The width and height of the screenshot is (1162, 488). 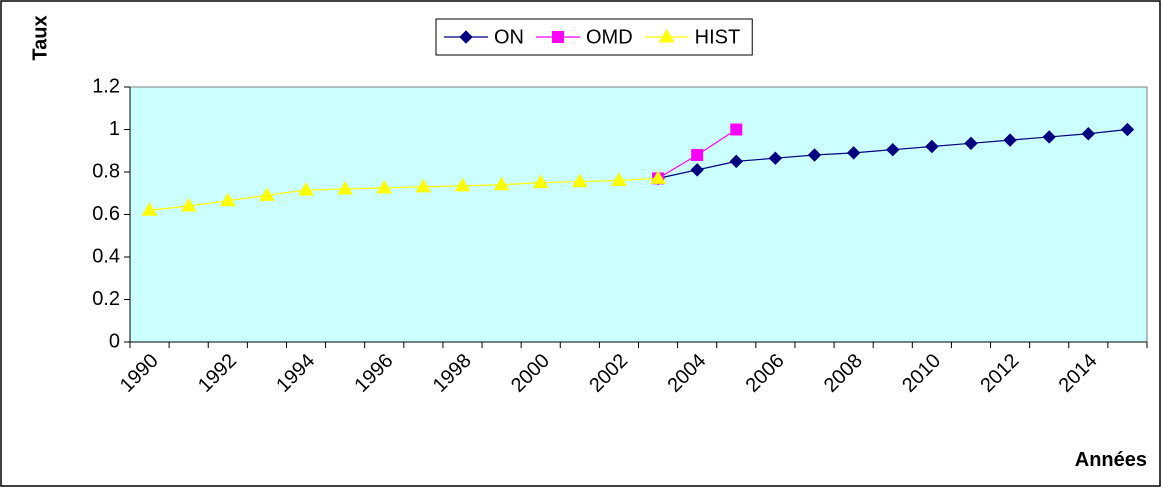 What do you see at coordinates (718, 37) in the screenshot?
I see `legend-label: HIST` at bounding box center [718, 37].